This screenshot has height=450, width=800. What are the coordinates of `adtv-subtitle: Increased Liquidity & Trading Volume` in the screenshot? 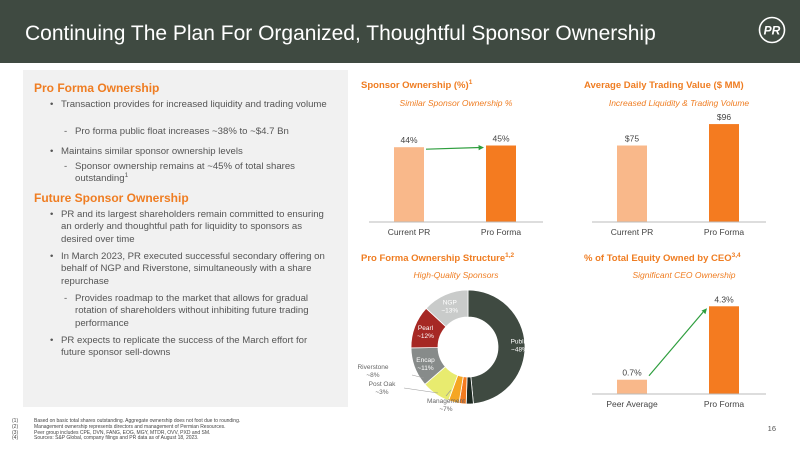 It's located at (679, 103).